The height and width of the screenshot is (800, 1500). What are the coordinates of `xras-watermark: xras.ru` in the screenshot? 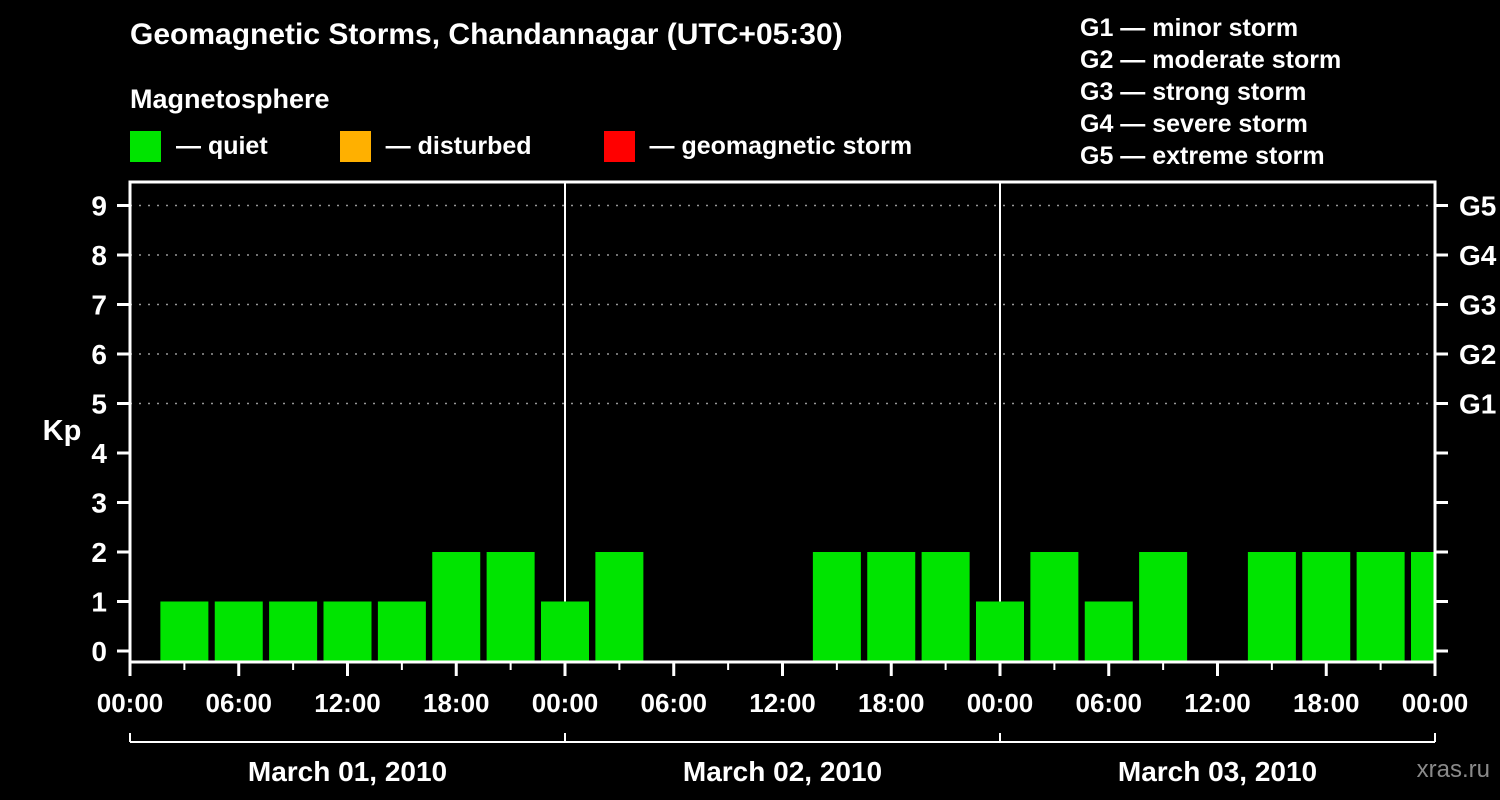 It's located at (1453, 769).